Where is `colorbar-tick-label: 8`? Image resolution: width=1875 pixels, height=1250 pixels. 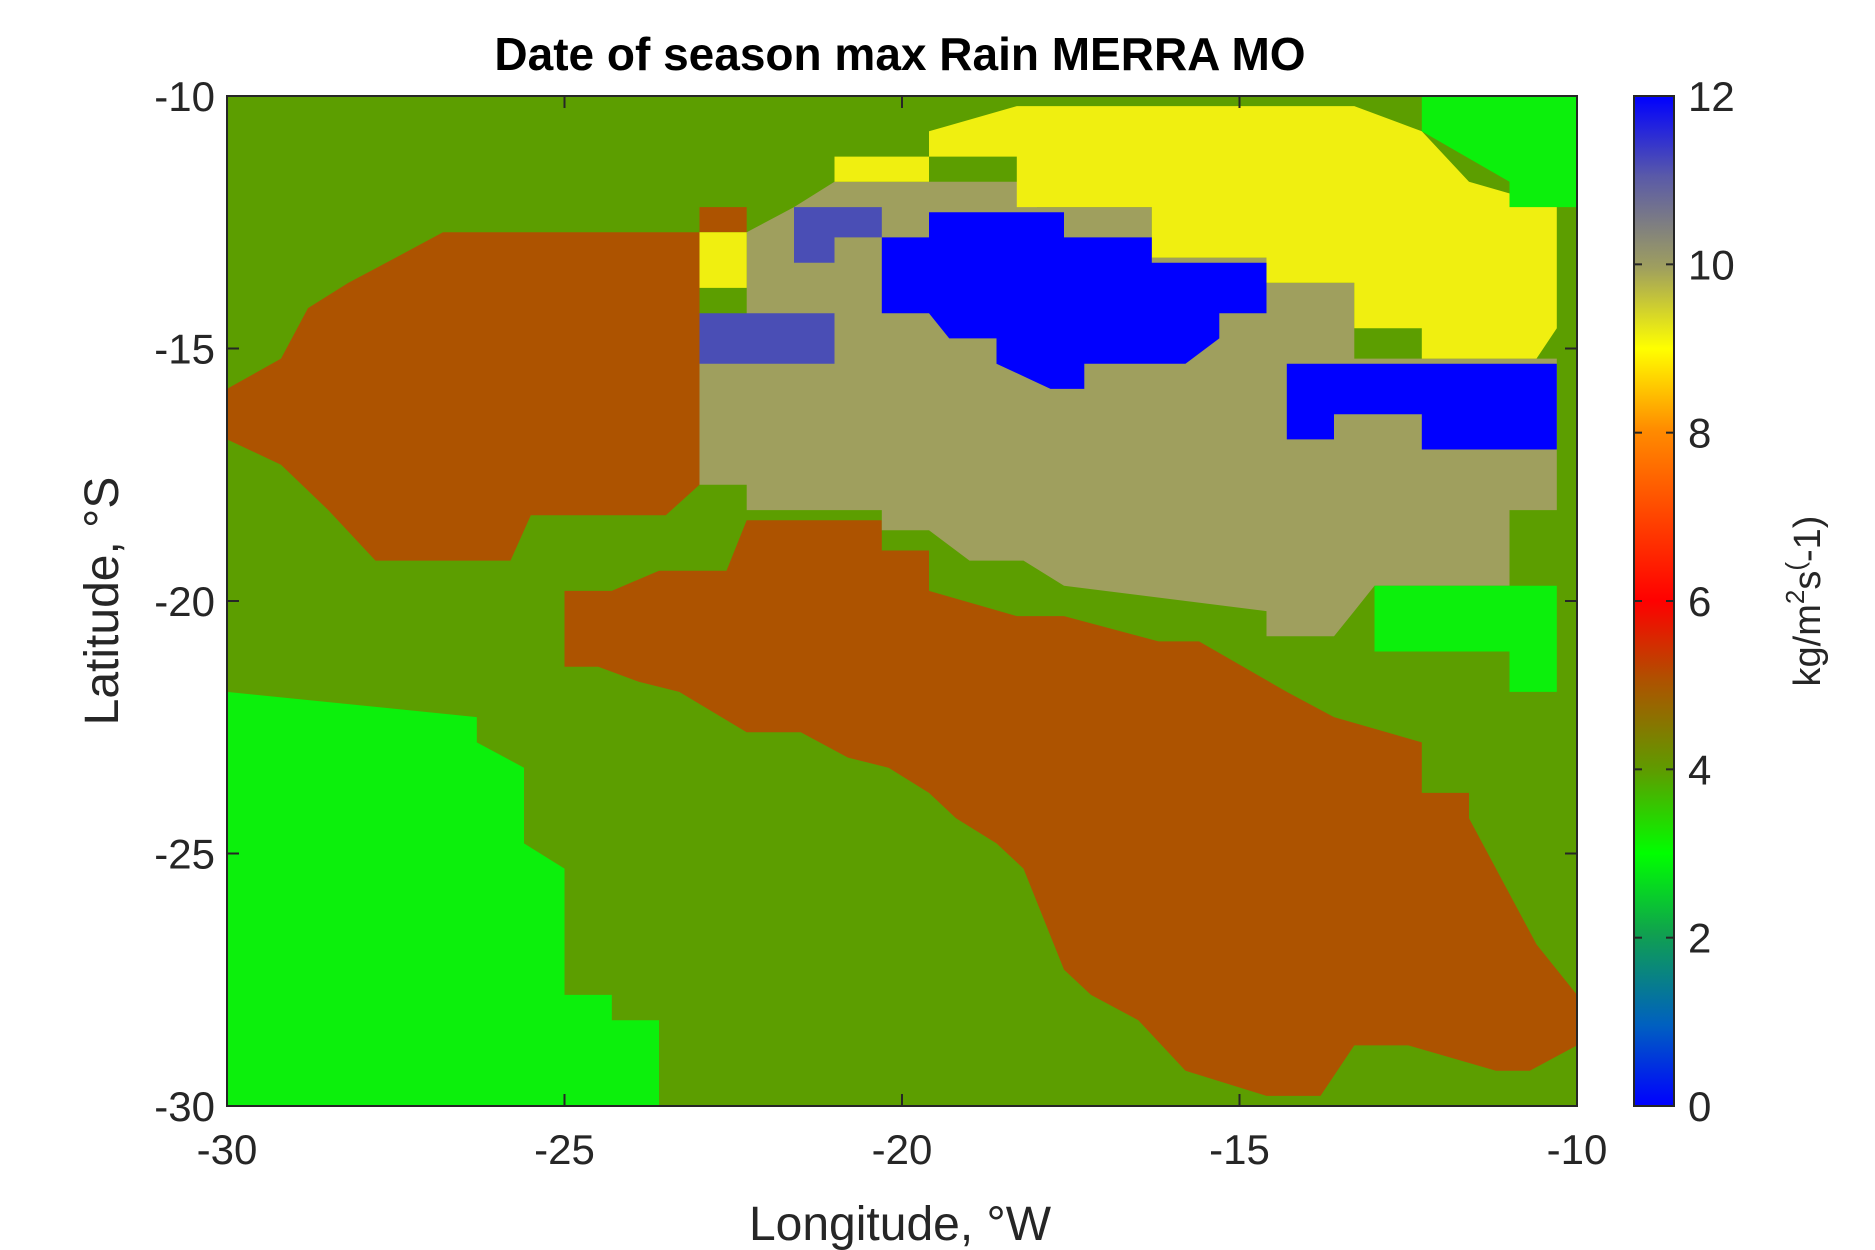 colorbar-tick-label: 8 is located at coordinates (1699, 433).